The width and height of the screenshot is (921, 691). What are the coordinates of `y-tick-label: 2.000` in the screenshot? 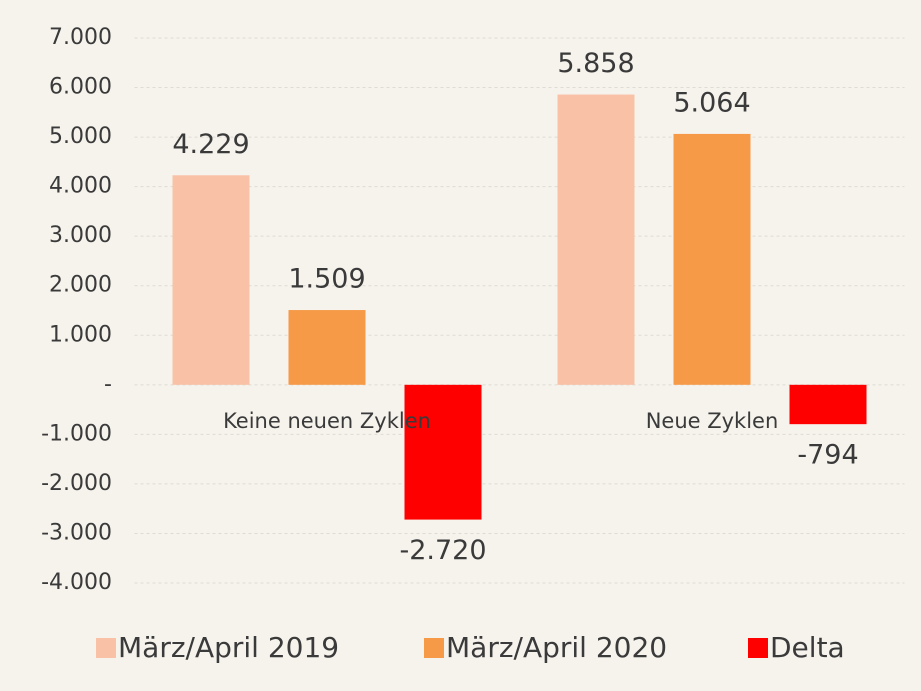 It's located at (80, 285).